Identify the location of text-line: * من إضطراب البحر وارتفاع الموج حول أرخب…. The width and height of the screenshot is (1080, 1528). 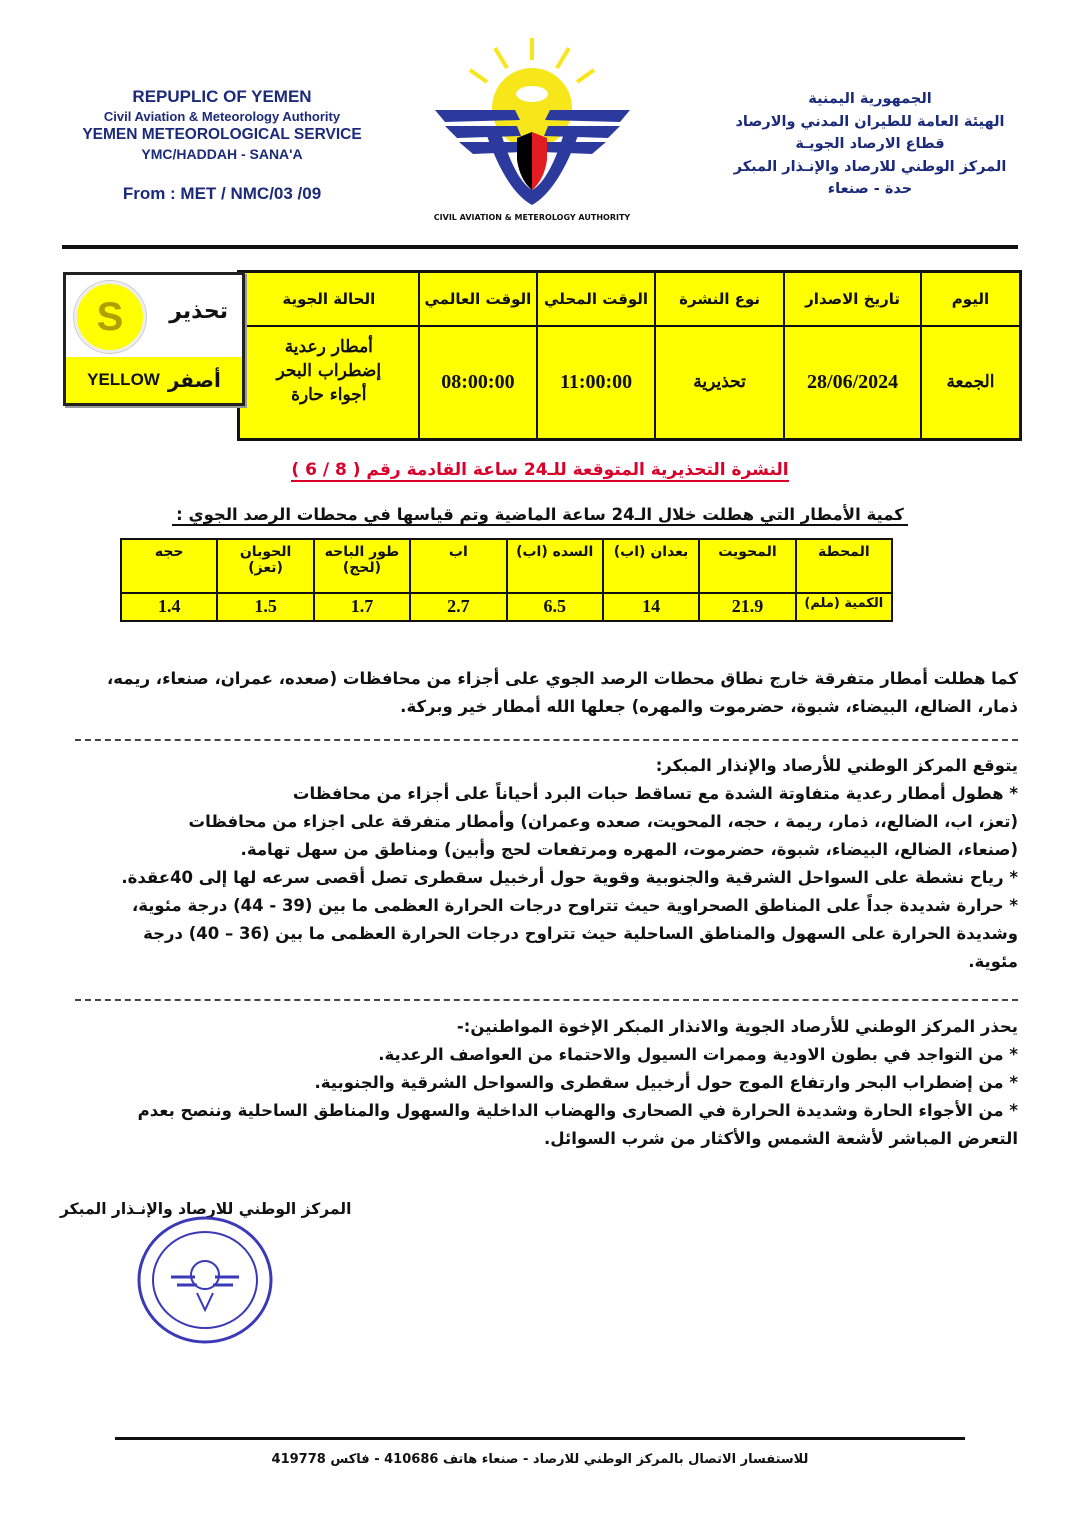
(666, 1082).